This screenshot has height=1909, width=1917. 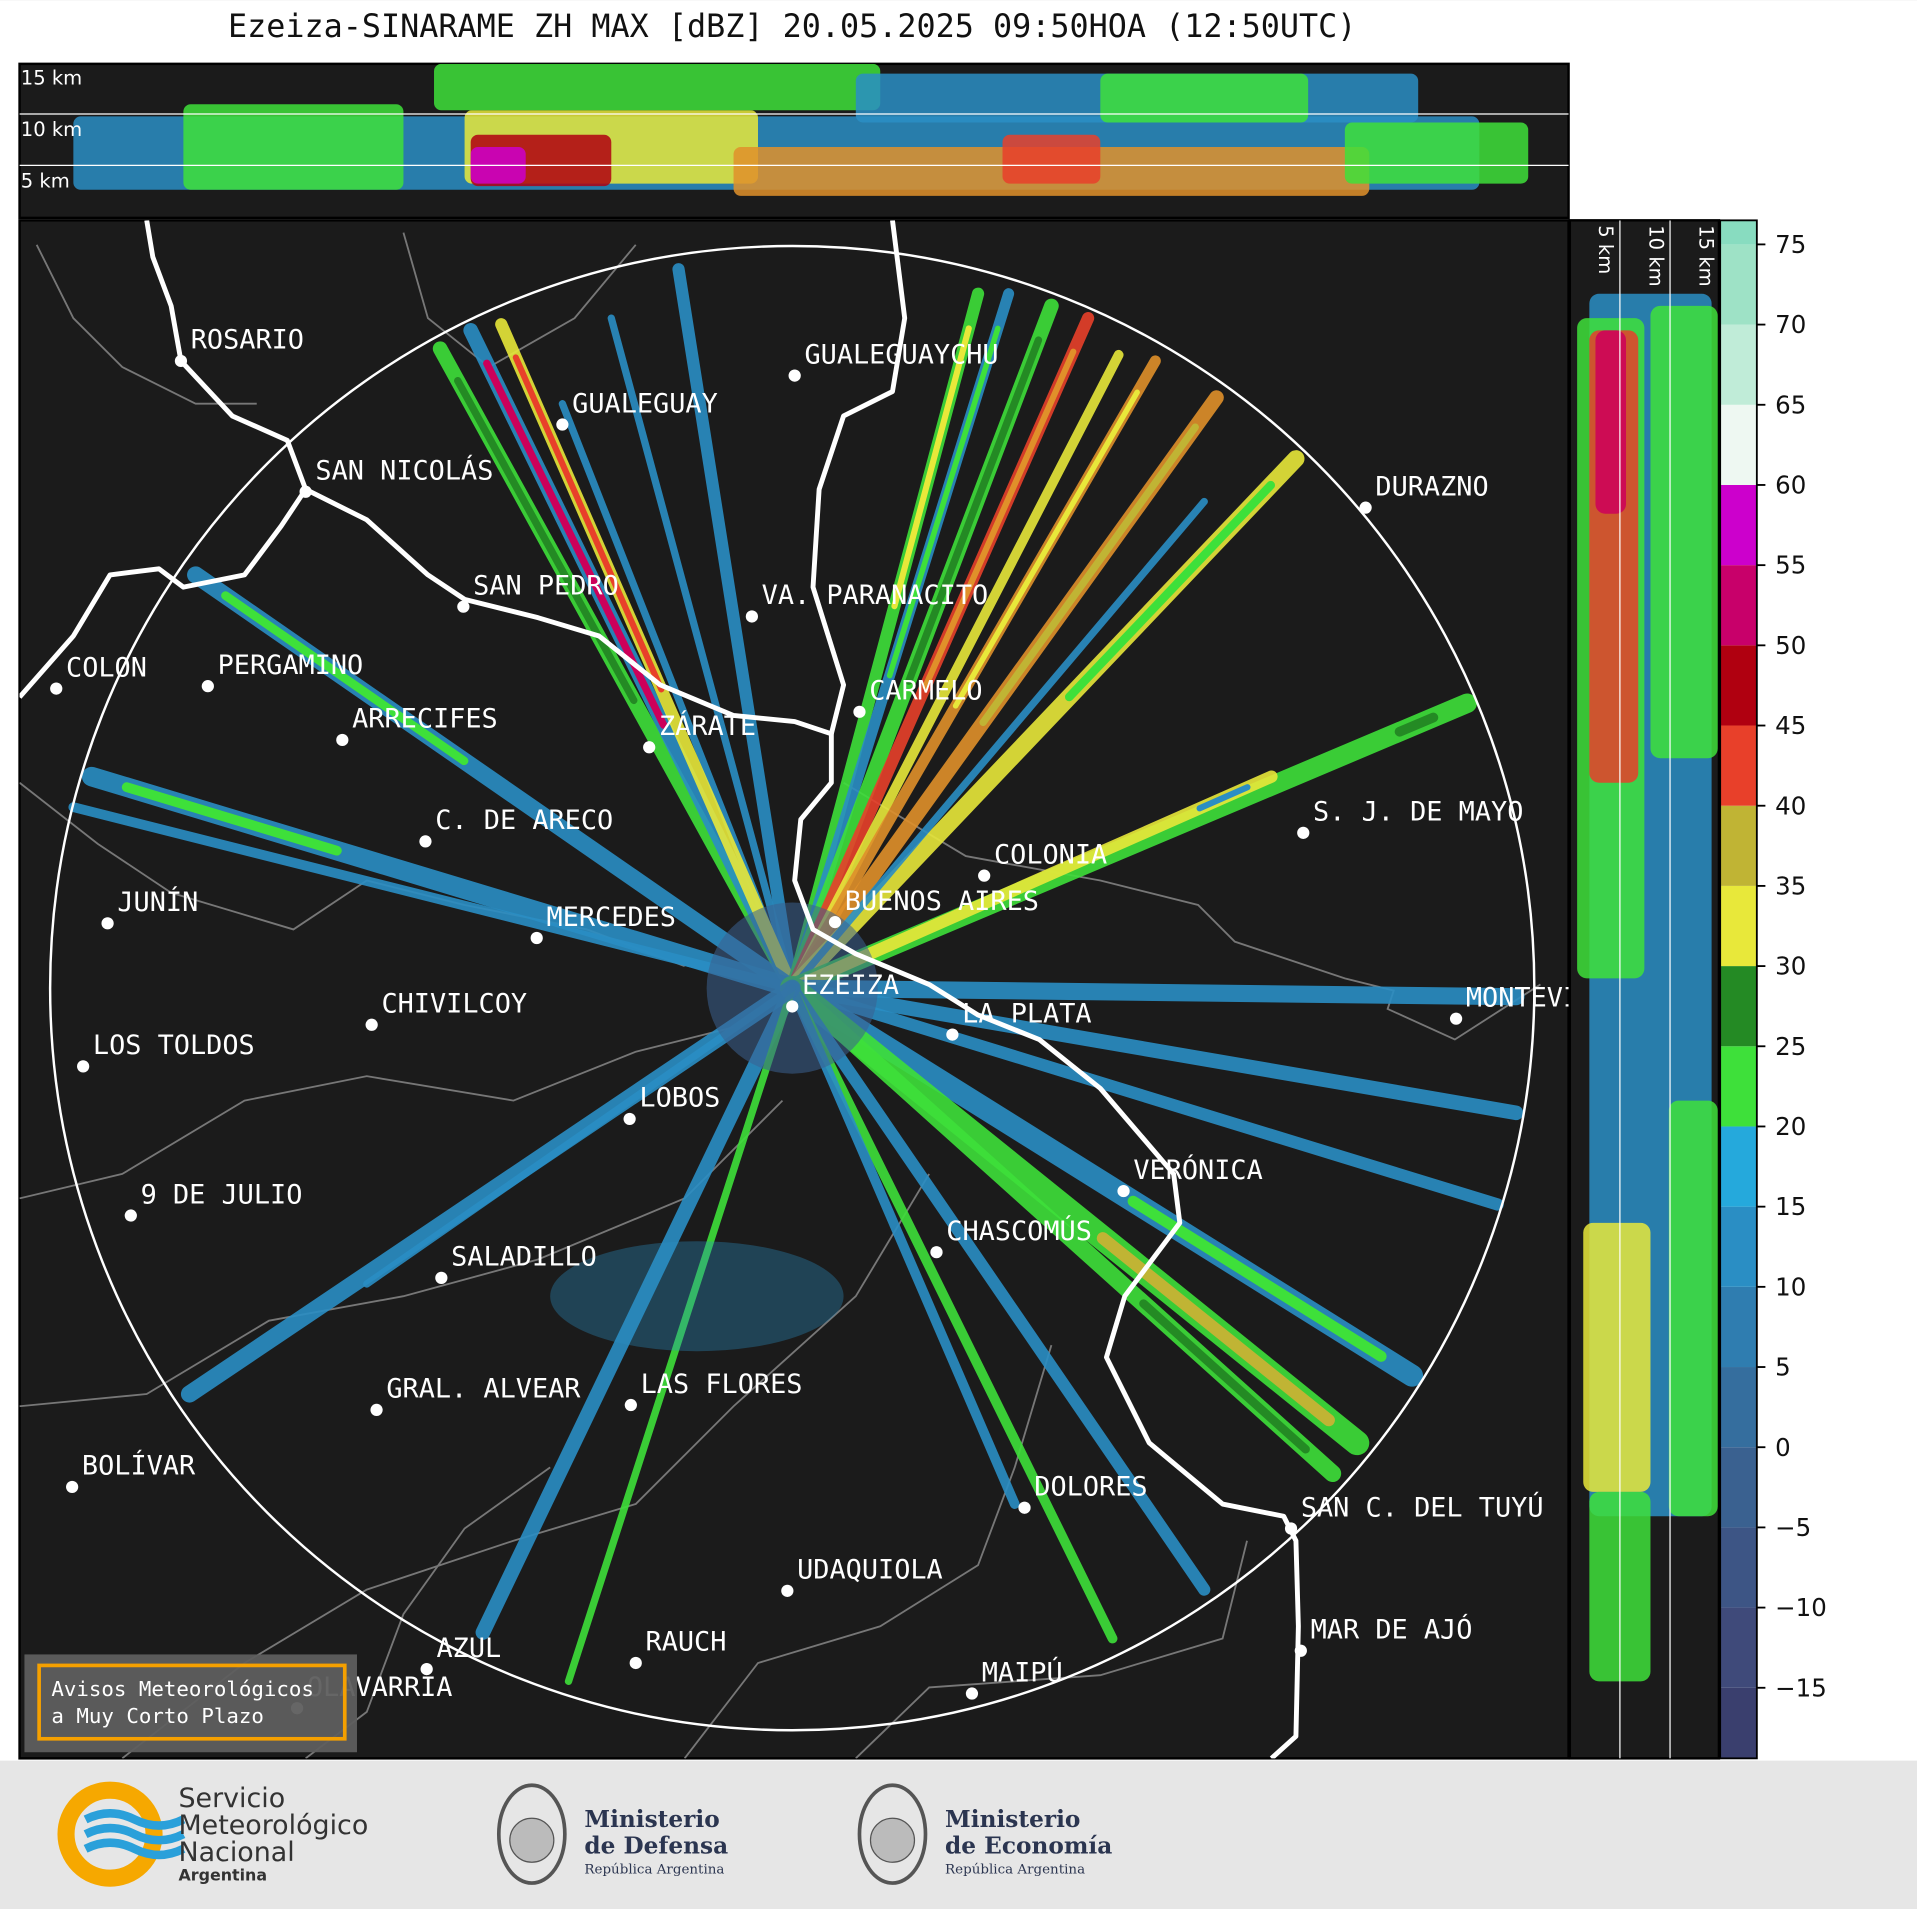 What do you see at coordinates (1773, 989) in the screenshot?
I see `colorbar: −15 −10 −5 0 5 10 15 20 25 30 35 40 45 50 55 60 65 70 75` at bounding box center [1773, 989].